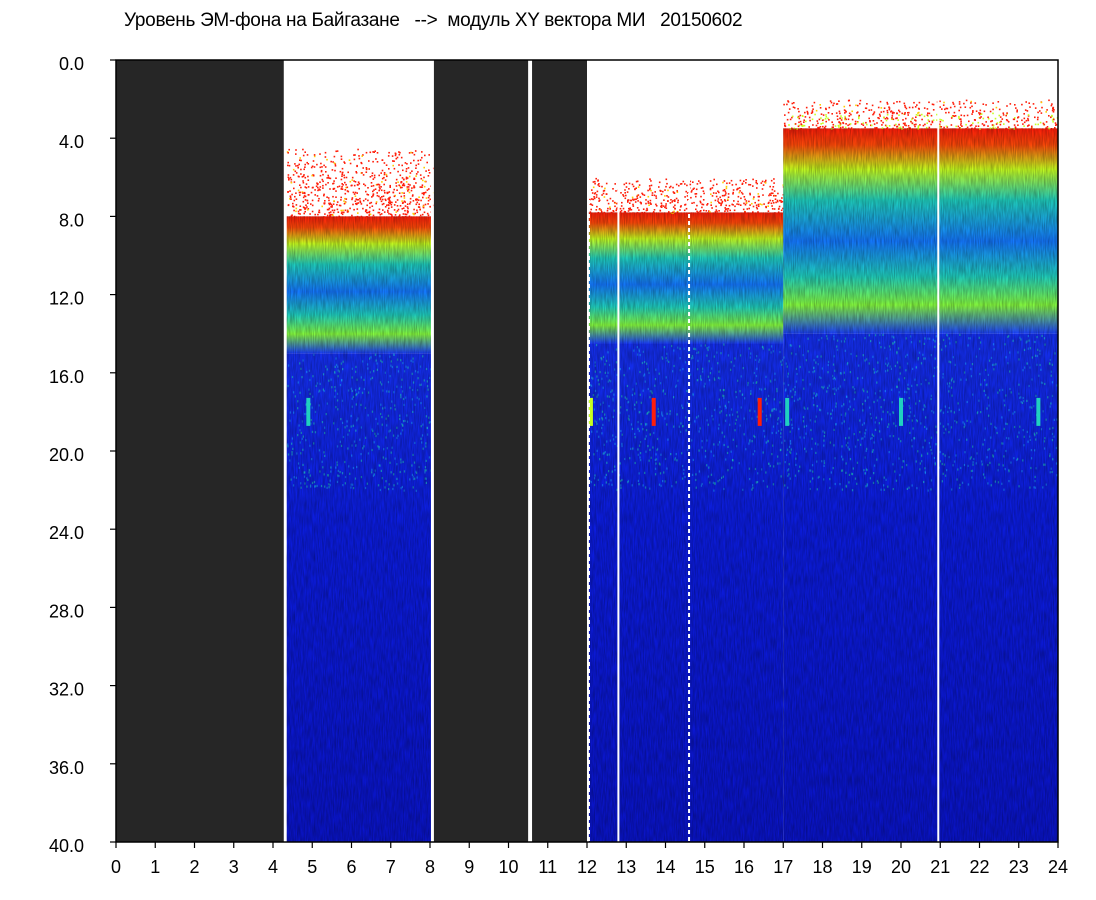 Image resolution: width=1096 pixels, height=900 pixels. What do you see at coordinates (71, 220) in the screenshot?
I see `y-tick-label-8.0: 8.0` at bounding box center [71, 220].